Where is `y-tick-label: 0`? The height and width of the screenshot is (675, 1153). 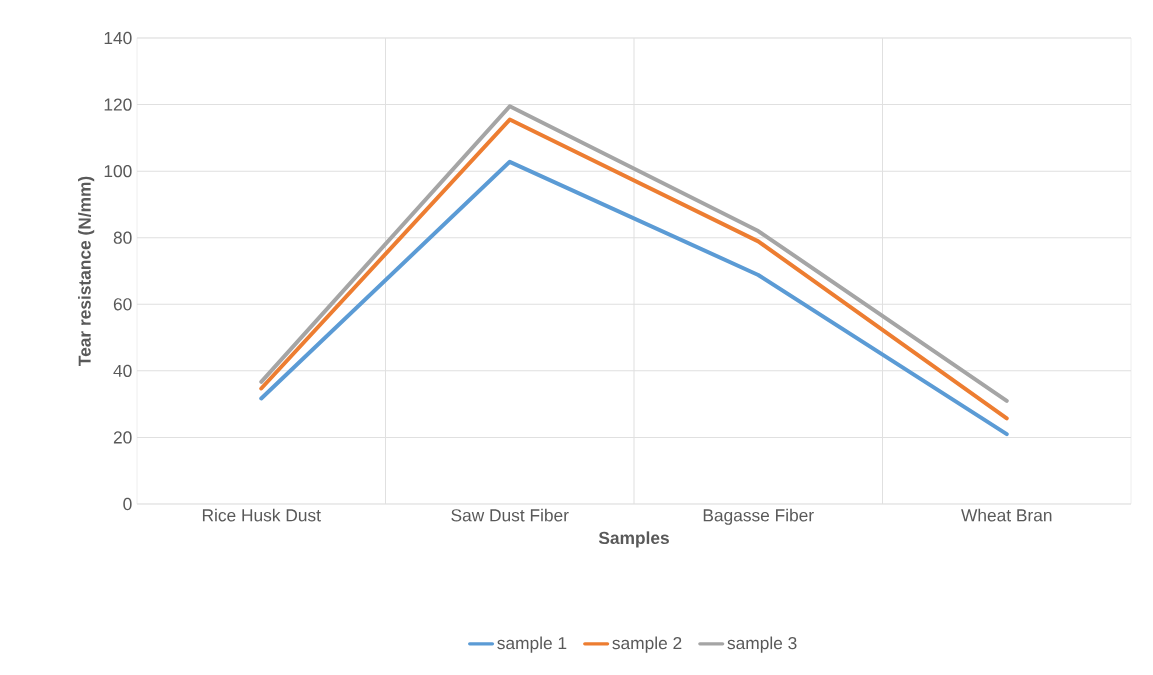
y-tick-label: 0 is located at coordinates (127, 504).